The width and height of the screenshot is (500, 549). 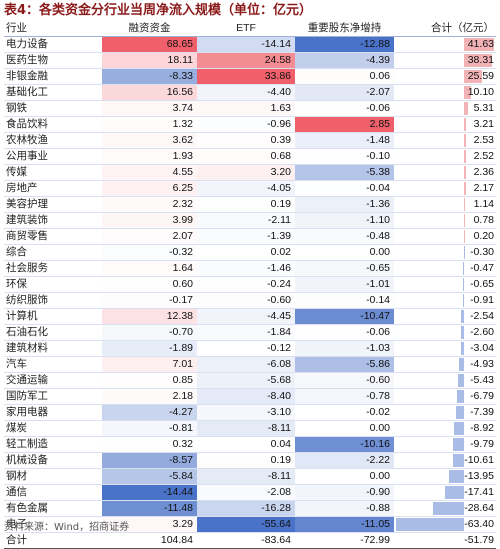 I want to click on total-value: -7.39, so click(x=482, y=412).